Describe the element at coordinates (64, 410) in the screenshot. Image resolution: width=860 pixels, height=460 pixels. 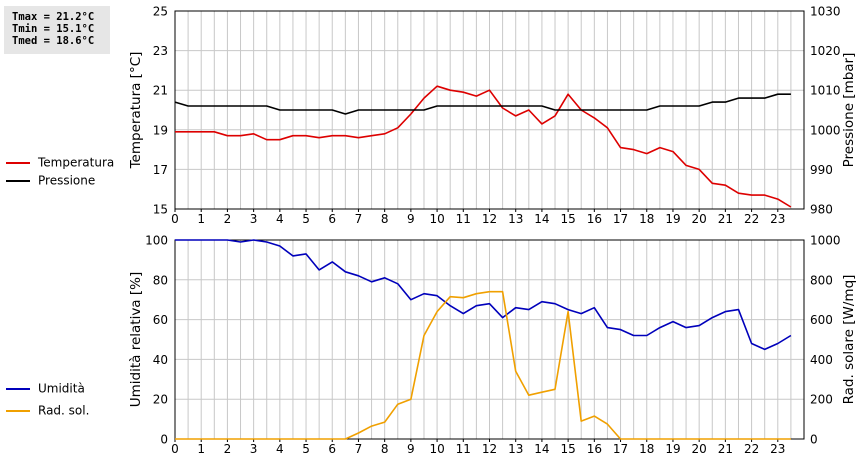
I see `legend-label-radsol: Rad. sol.` at that location.